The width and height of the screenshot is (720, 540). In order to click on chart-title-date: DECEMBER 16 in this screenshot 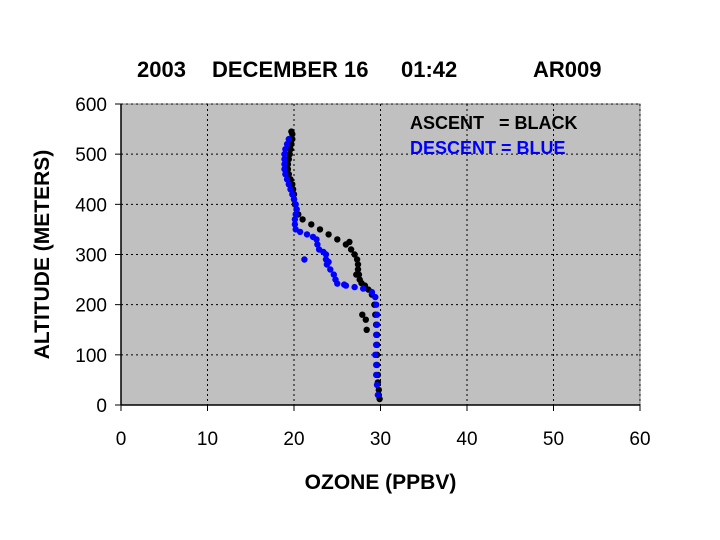, I will do `click(290, 69)`.